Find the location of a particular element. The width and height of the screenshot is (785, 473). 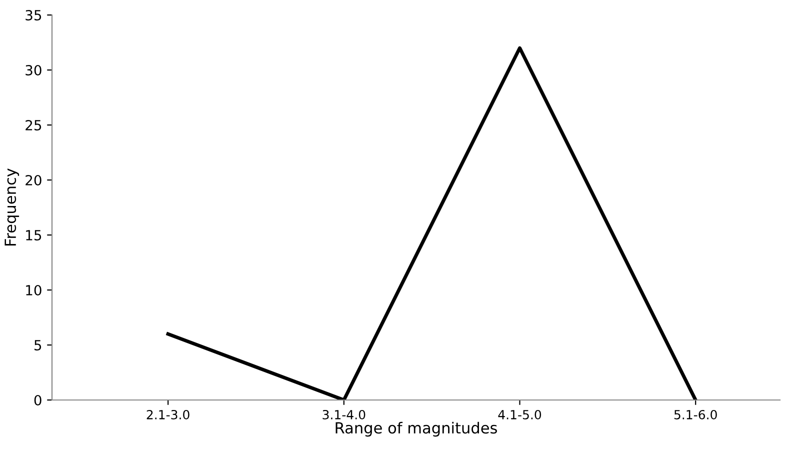

x-tick-label: 5.1-6.0 is located at coordinates (695, 415).